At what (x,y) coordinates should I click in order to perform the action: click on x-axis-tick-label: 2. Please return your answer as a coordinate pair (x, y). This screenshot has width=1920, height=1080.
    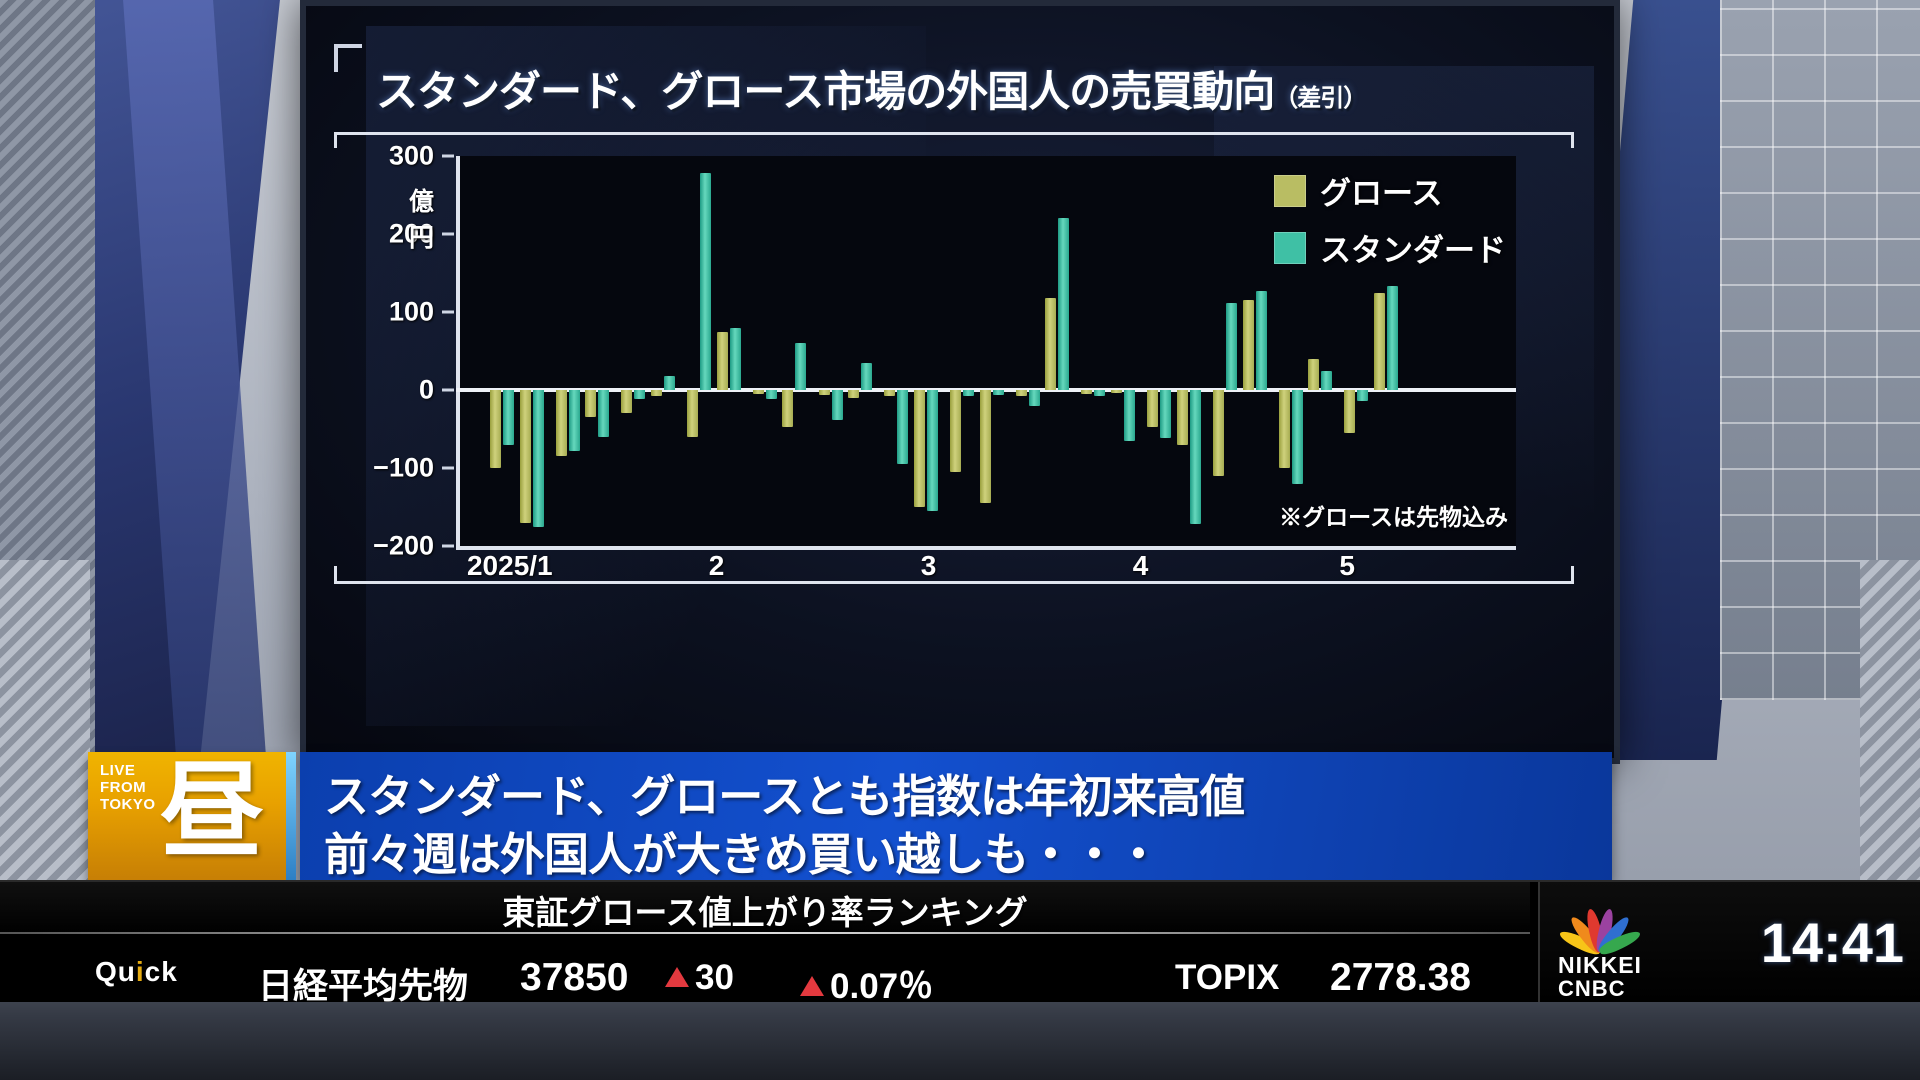
    Looking at the image, I should click on (716, 565).